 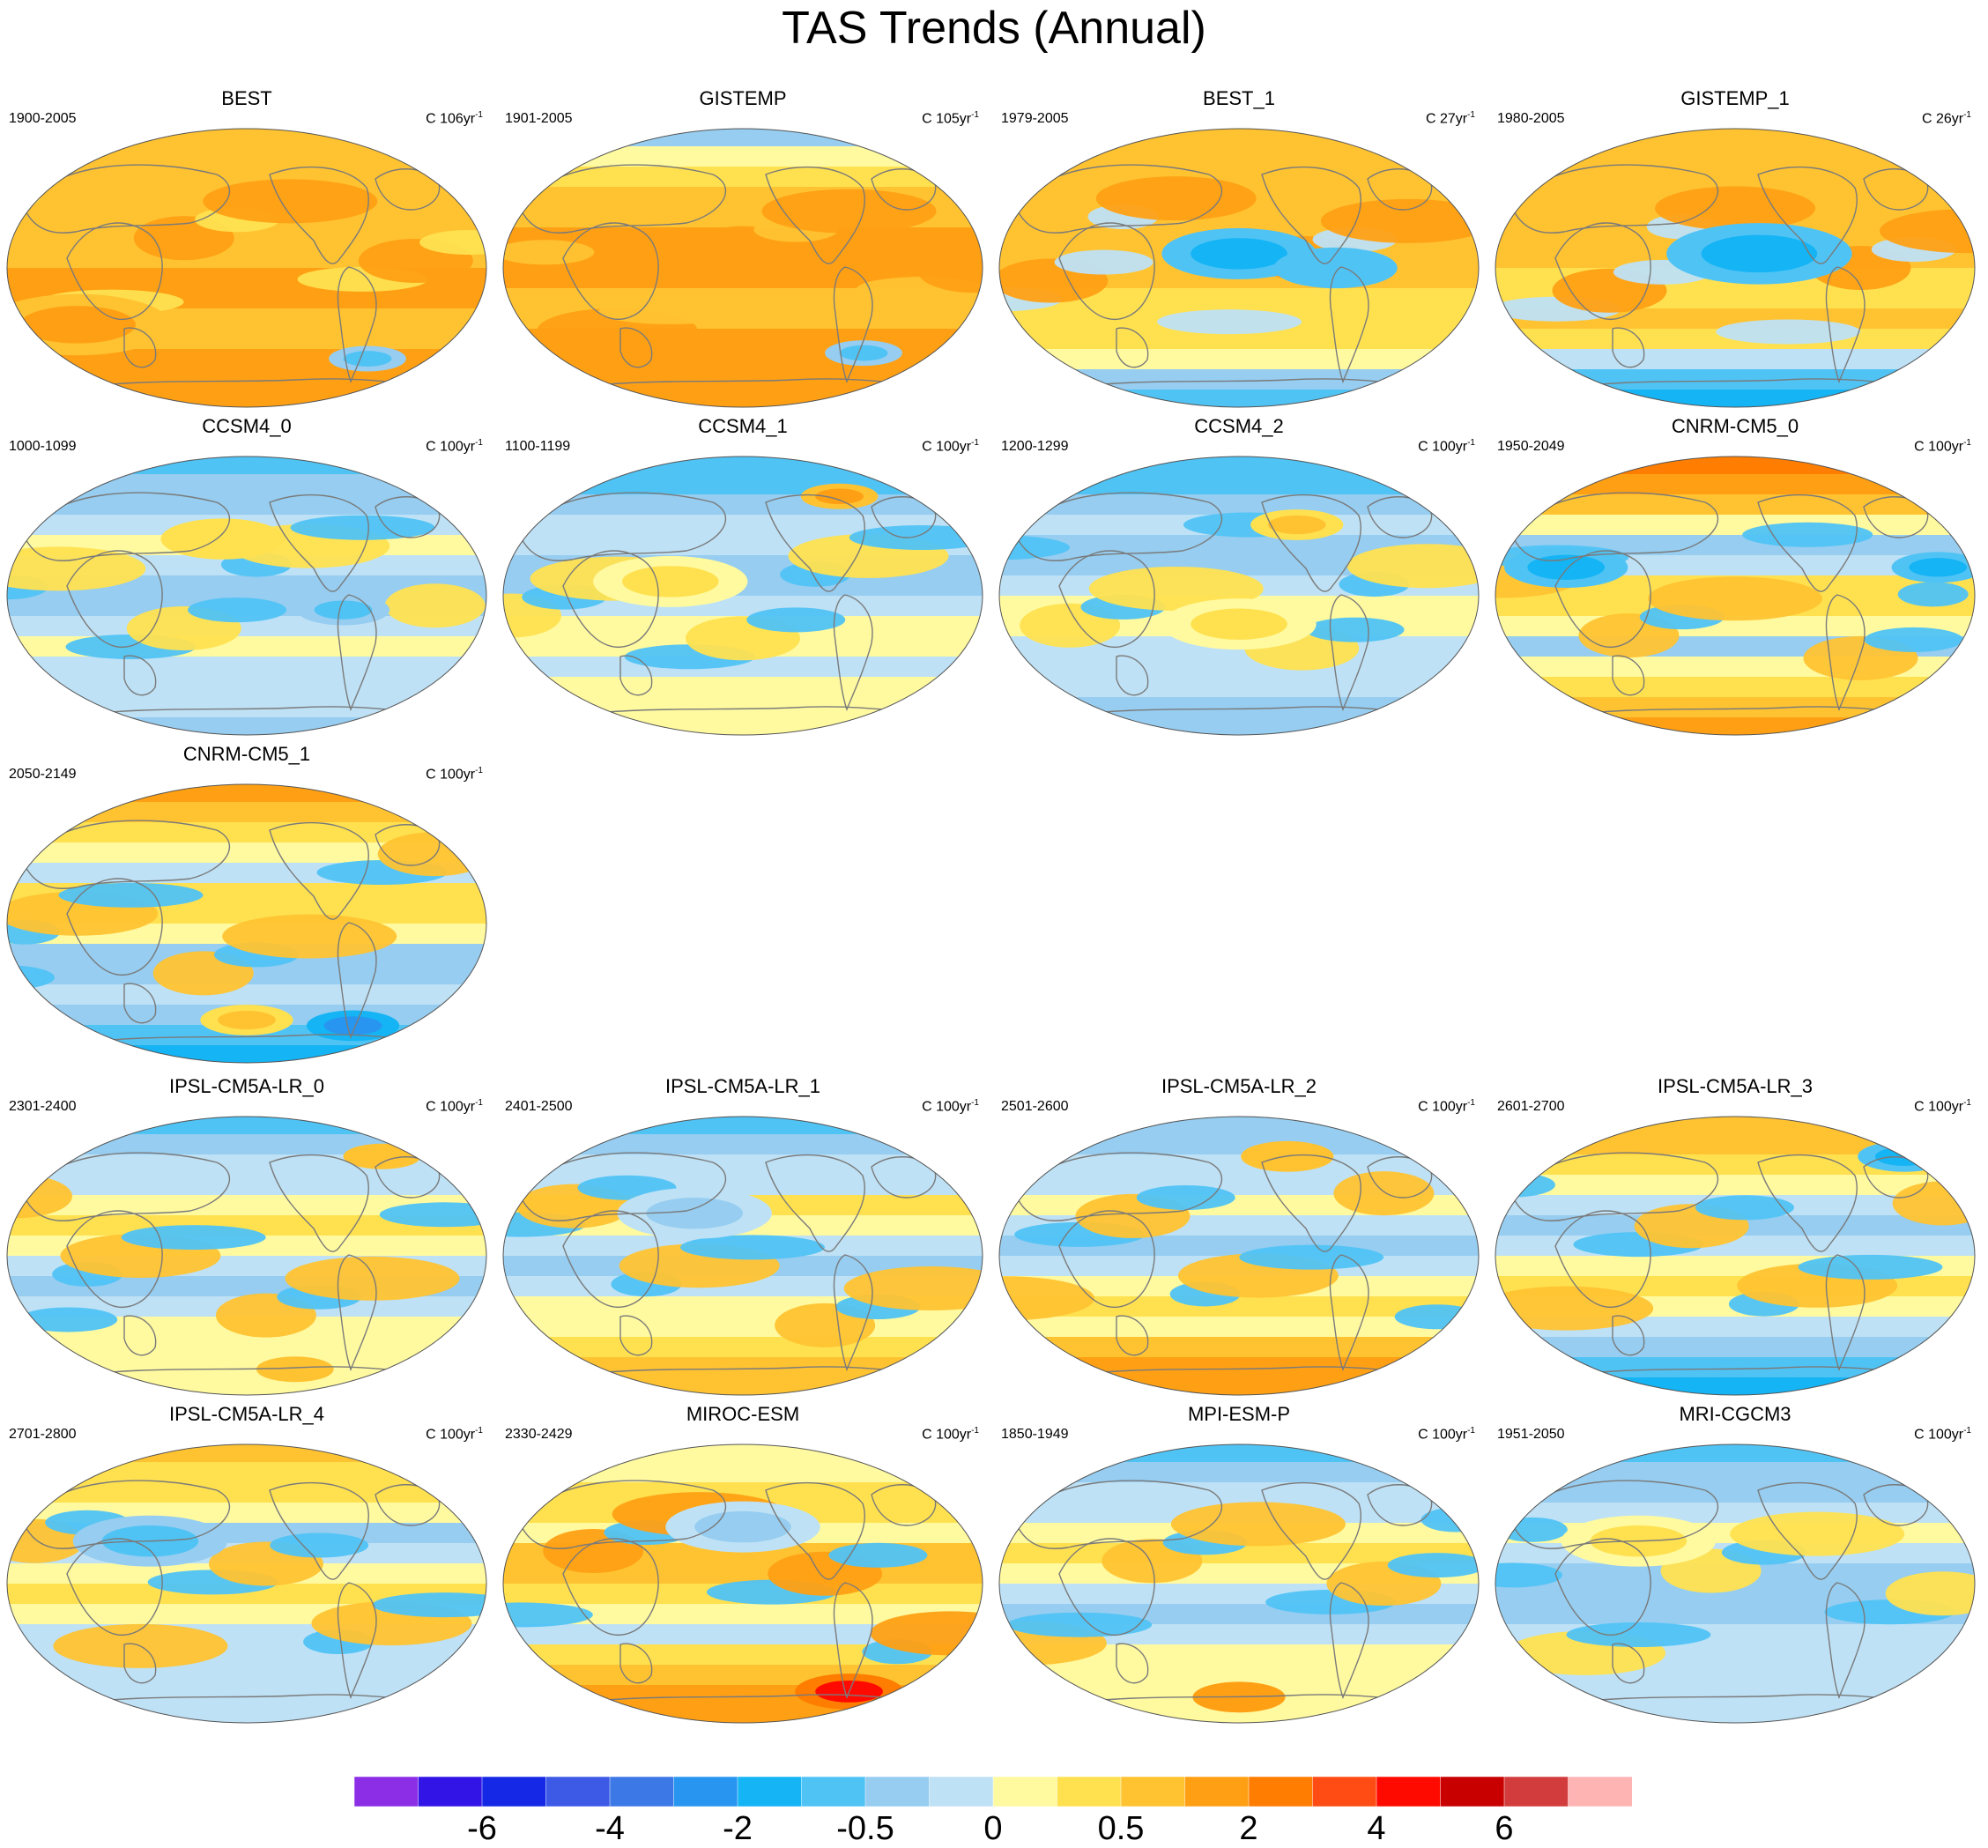 I want to click on panel-title: CNRM-CM5_1, so click(x=247, y=754).